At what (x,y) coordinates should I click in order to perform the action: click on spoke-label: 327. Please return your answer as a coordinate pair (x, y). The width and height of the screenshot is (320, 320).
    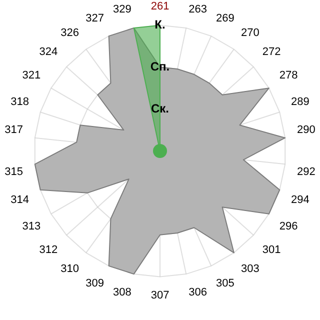
    Looking at the image, I should click on (95, 18).